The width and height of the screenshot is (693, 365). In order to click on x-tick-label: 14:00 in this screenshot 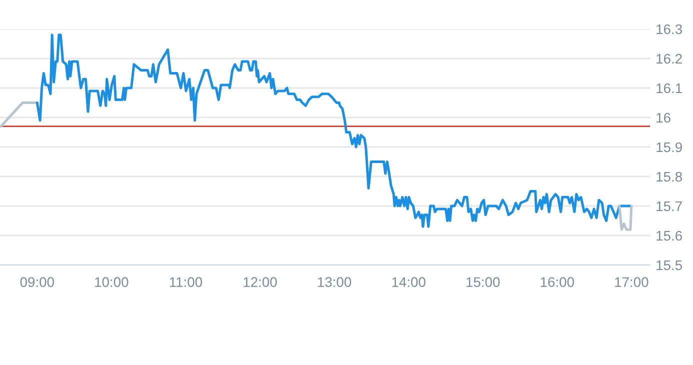, I will do `click(409, 282)`.